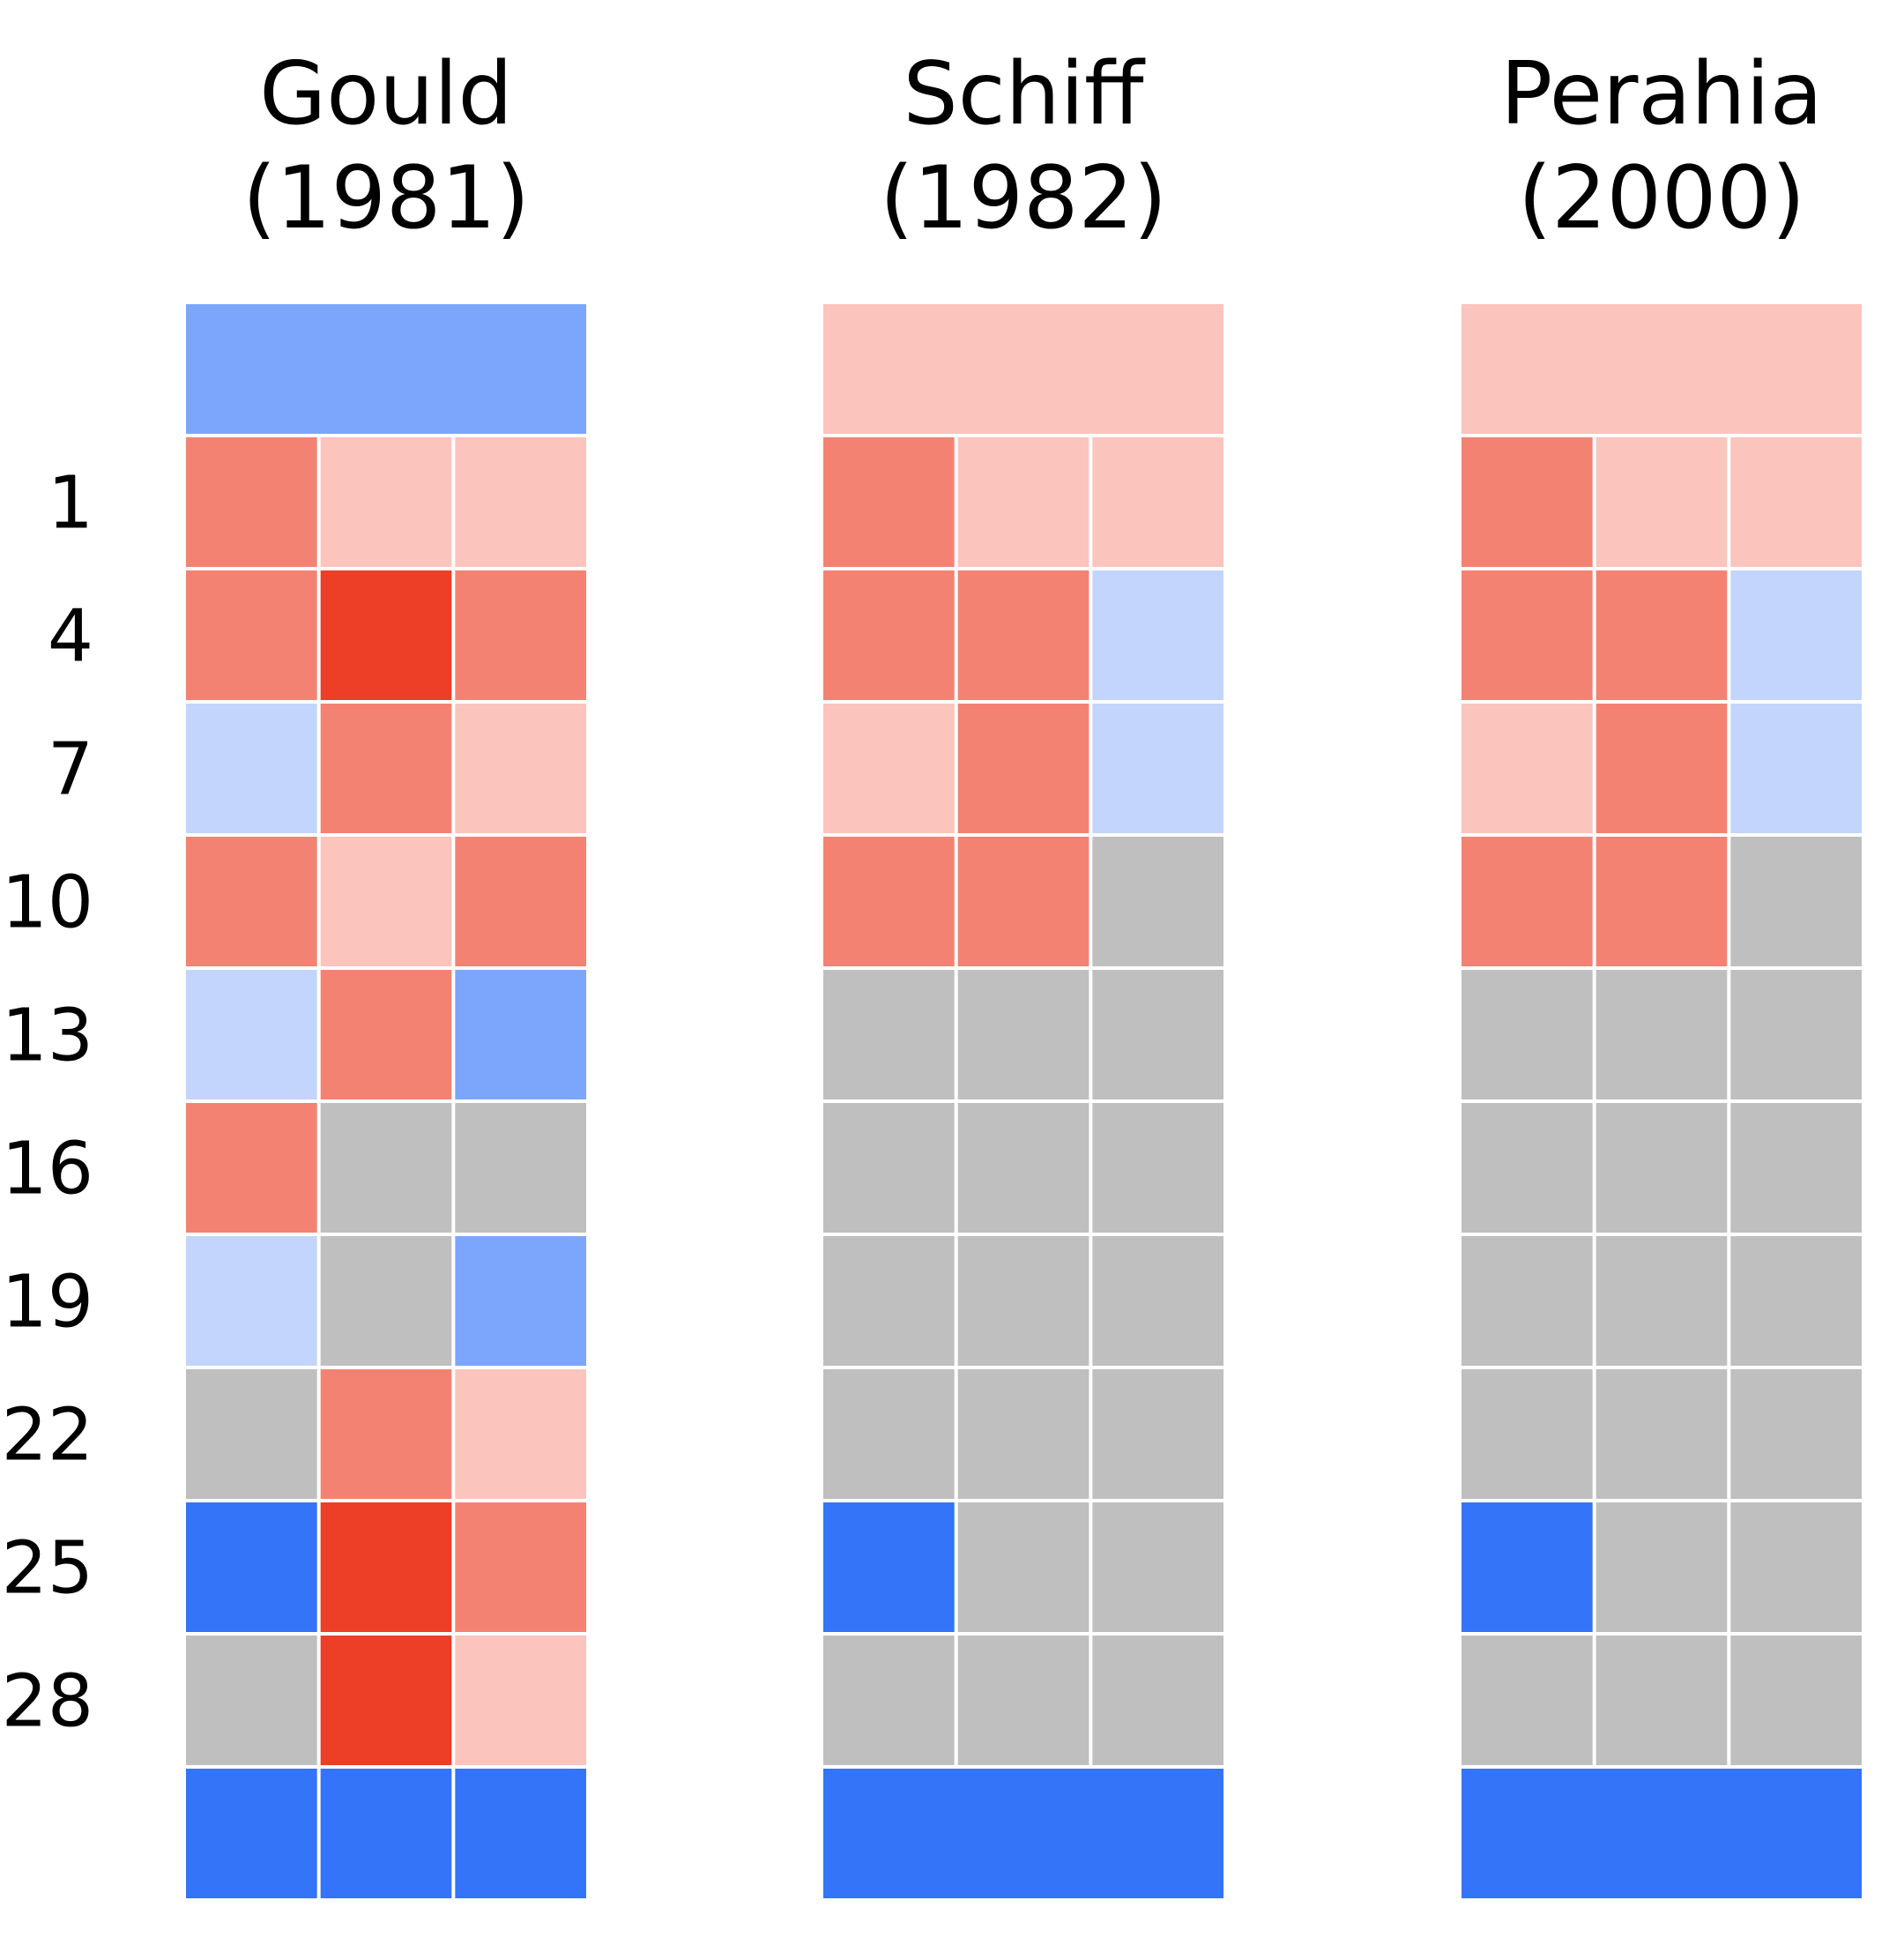 The width and height of the screenshot is (1904, 1960). I want to click on row-label: 7, so click(70, 770).